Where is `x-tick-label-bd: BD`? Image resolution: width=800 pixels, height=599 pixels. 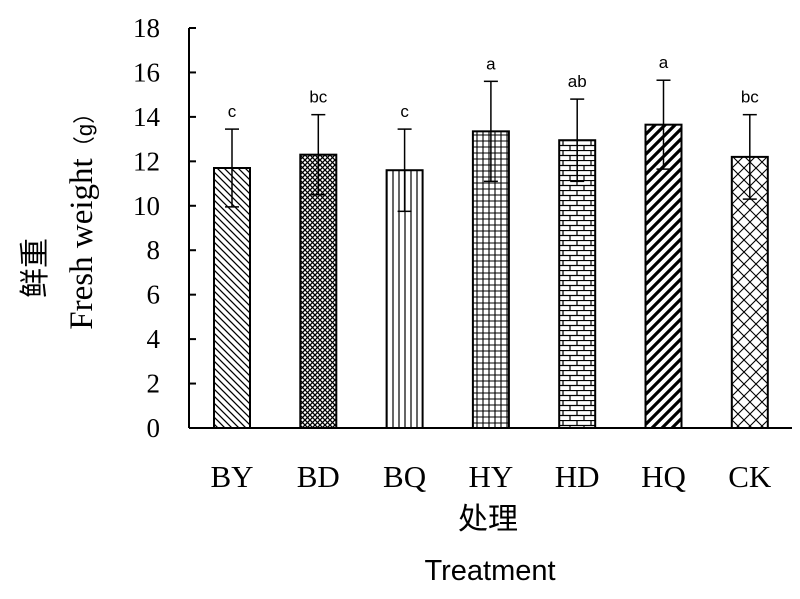
x-tick-label-bd: BD is located at coordinates (318, 476).